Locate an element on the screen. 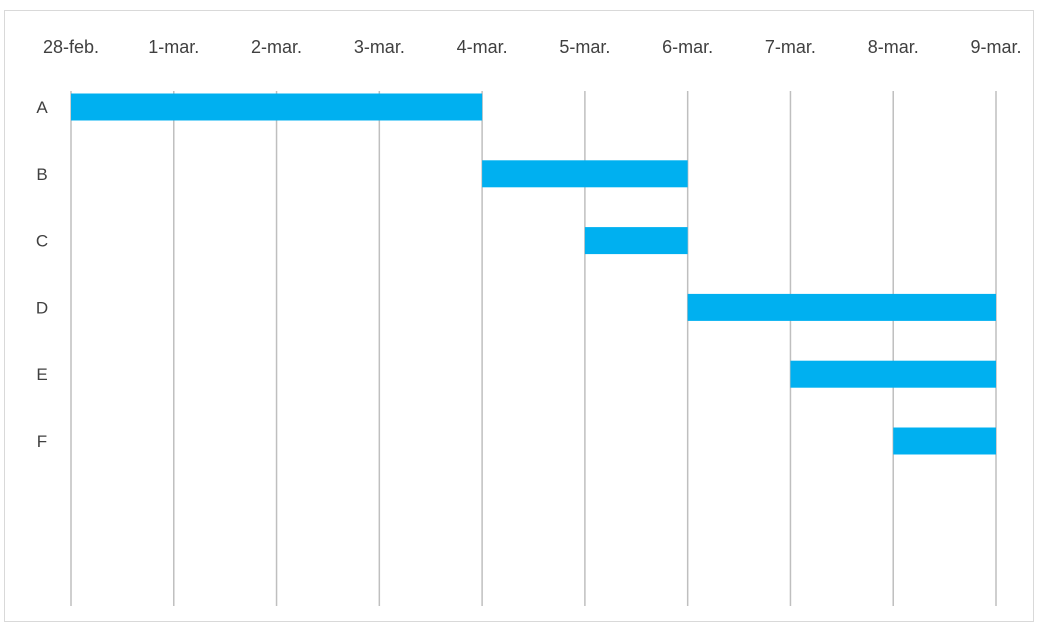  x-tick-label: 7-mar. is located at coordinates (790, 47).